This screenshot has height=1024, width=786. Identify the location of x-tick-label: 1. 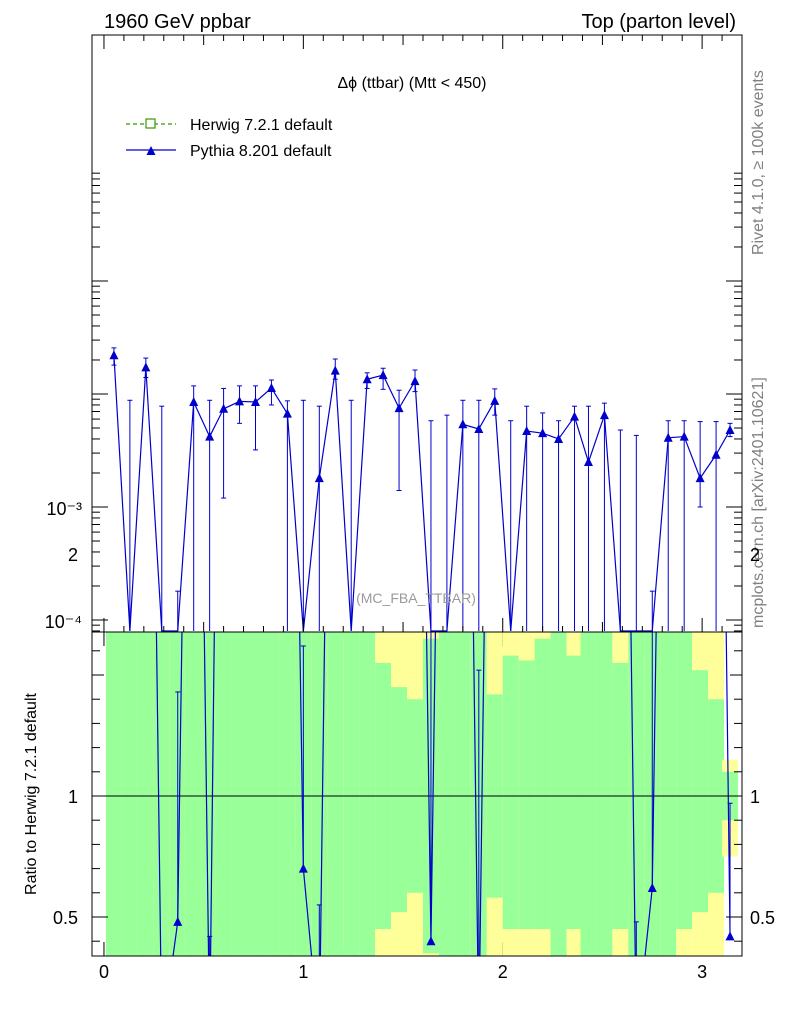
(303, 972).